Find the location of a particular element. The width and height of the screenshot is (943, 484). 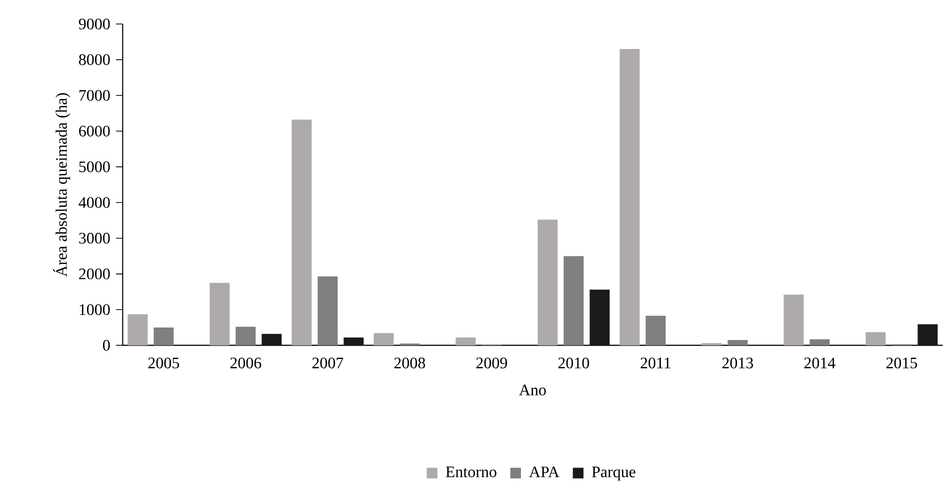

x-tick-label: 2006 is located at coordinates (246, 363).